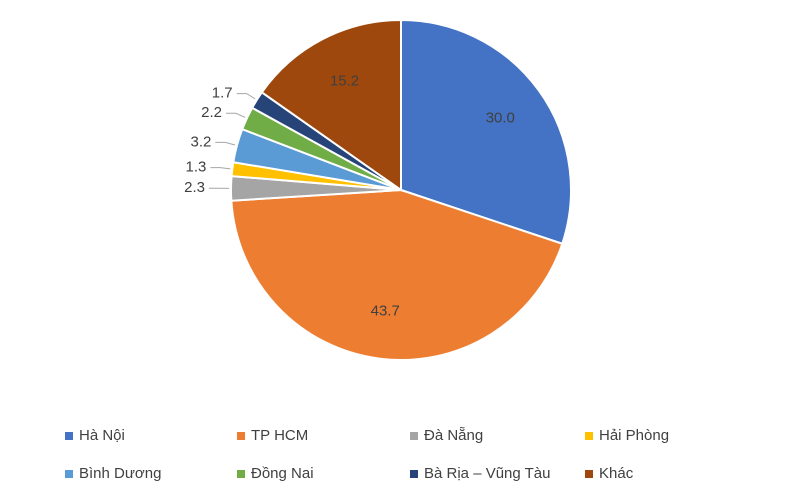  Describe the element at coordinates (196, 167) in the screenshot. I see `data-label: 1.3` at that location.